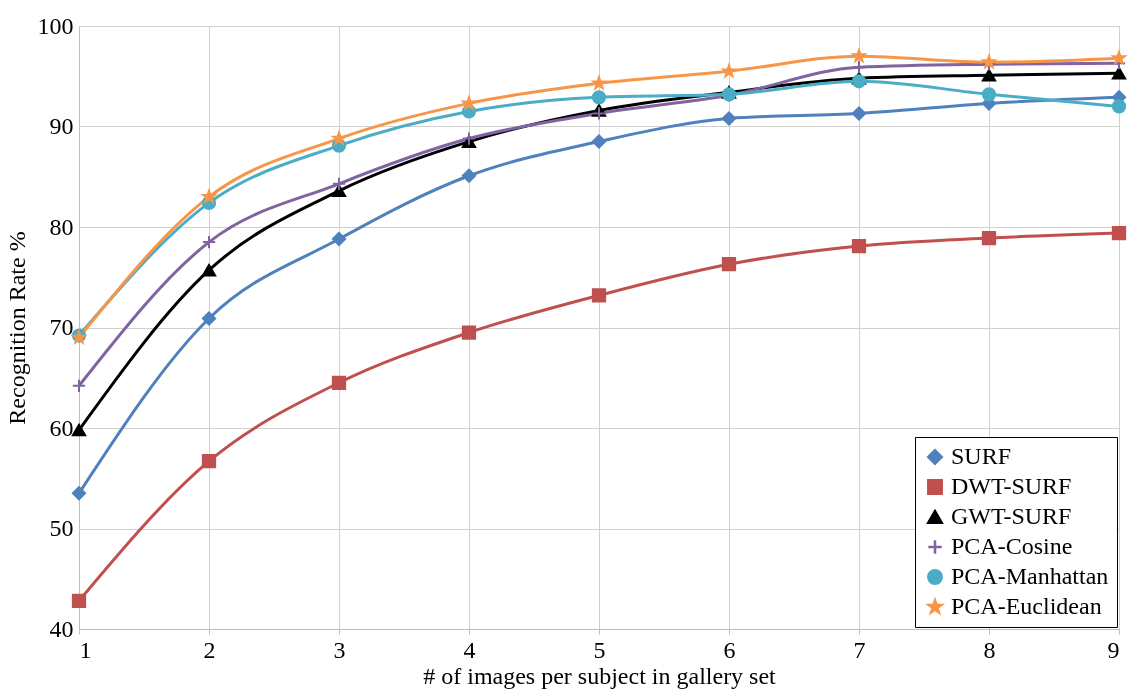  I want to click on y-tick-label: 70, so click(61, 327).